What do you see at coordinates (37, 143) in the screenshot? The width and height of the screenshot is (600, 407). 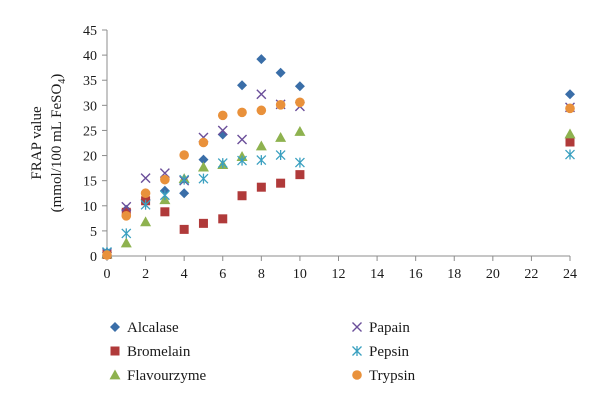 I see `y-axis-label-line1: FRAP value` at bounding box center [37, 143].